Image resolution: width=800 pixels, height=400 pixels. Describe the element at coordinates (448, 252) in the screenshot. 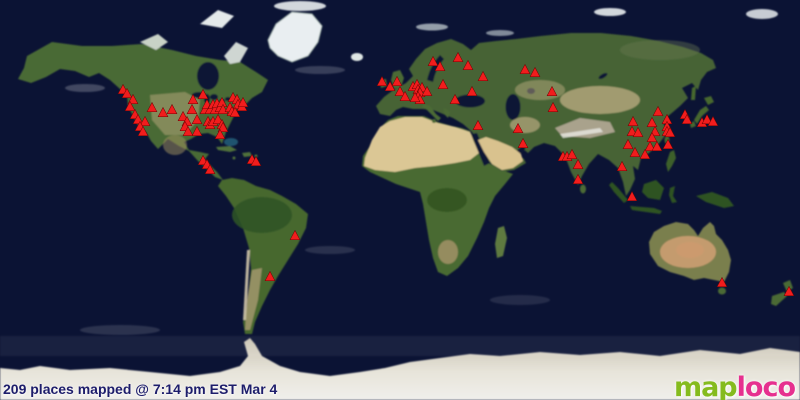

I see `kalahari` at that location.